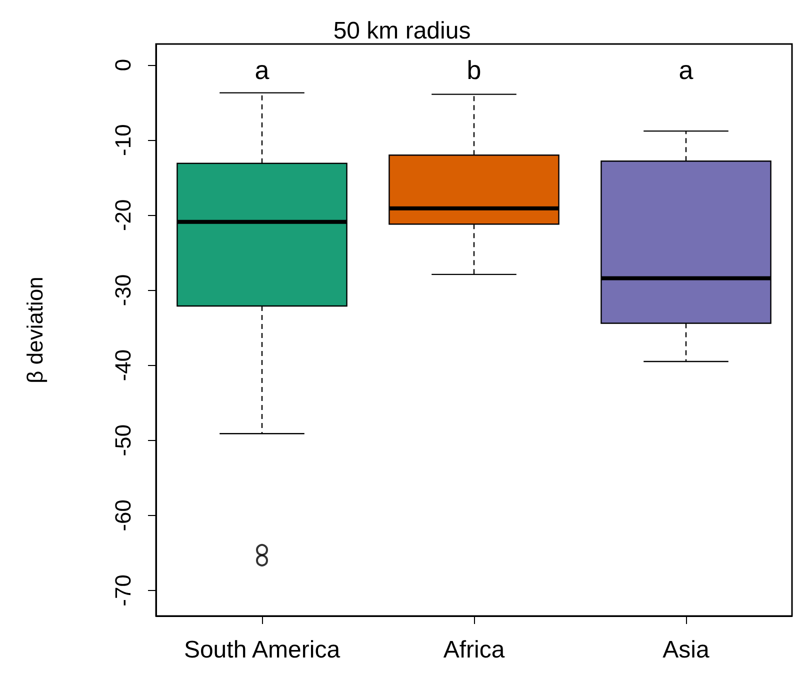 Image resolution: width=804 pixels, height=687 pixels. What do you see at coordinates (474, 650) in the screenshot?
I see `x-tick-label: Africa` at bounding box center [474, 650].